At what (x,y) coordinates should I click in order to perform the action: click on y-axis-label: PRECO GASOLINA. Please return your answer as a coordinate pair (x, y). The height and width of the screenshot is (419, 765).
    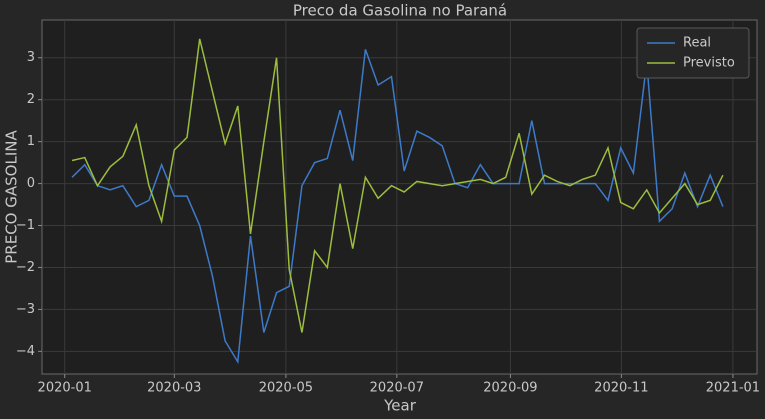
    Looking at the image, I should click on (12, 197).